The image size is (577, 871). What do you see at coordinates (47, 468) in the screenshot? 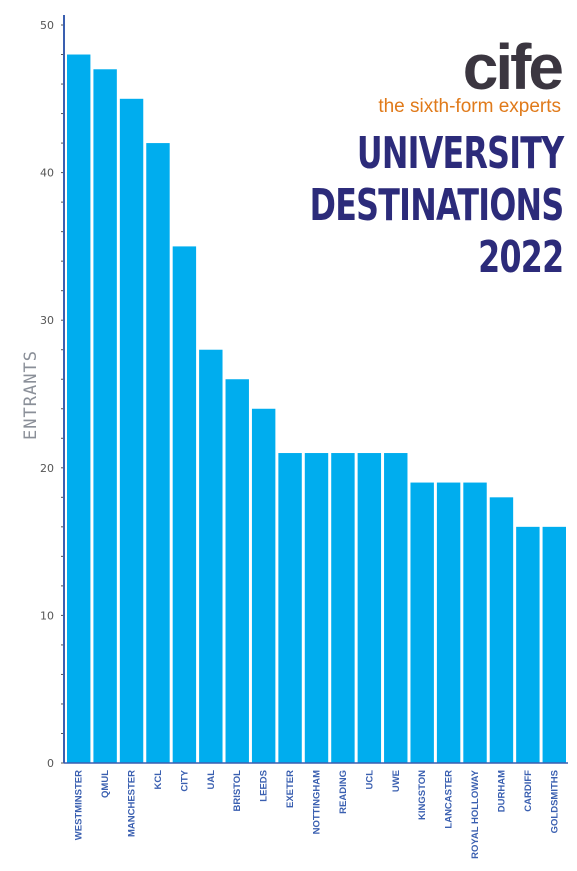
I see `y-tick-label: 20` at bounding box center [47, 468].